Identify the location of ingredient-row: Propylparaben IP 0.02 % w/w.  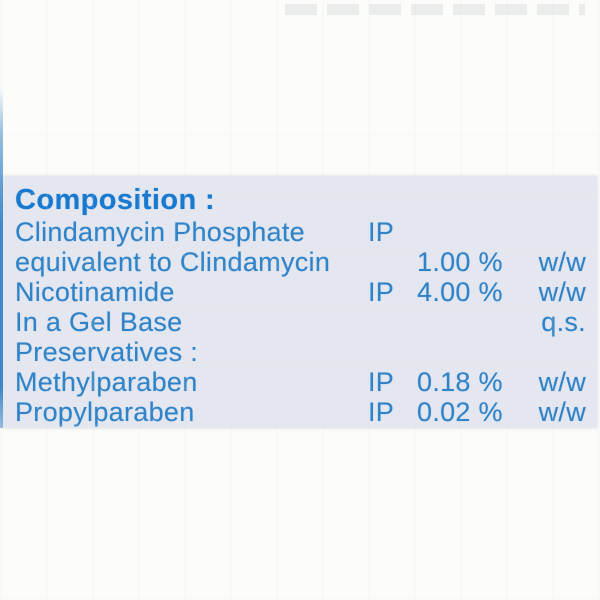
(306, 412).